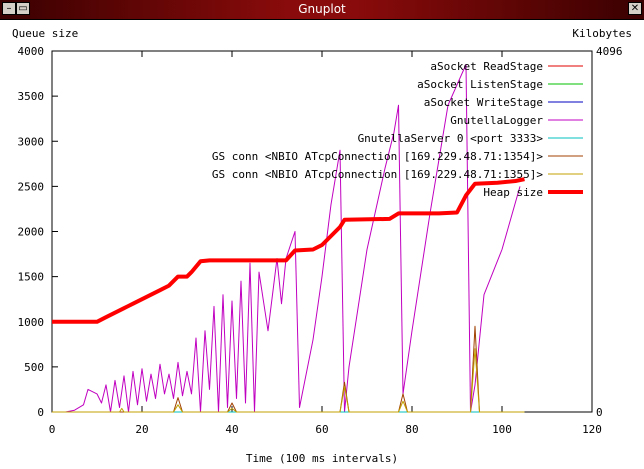 Image resolution: width=644 pixels, height=469 pixels. What do you see at coordinates (513, 192) in the screenshot?
I see `legend-entry-label: Heap size` at bounding box center [513, 192].